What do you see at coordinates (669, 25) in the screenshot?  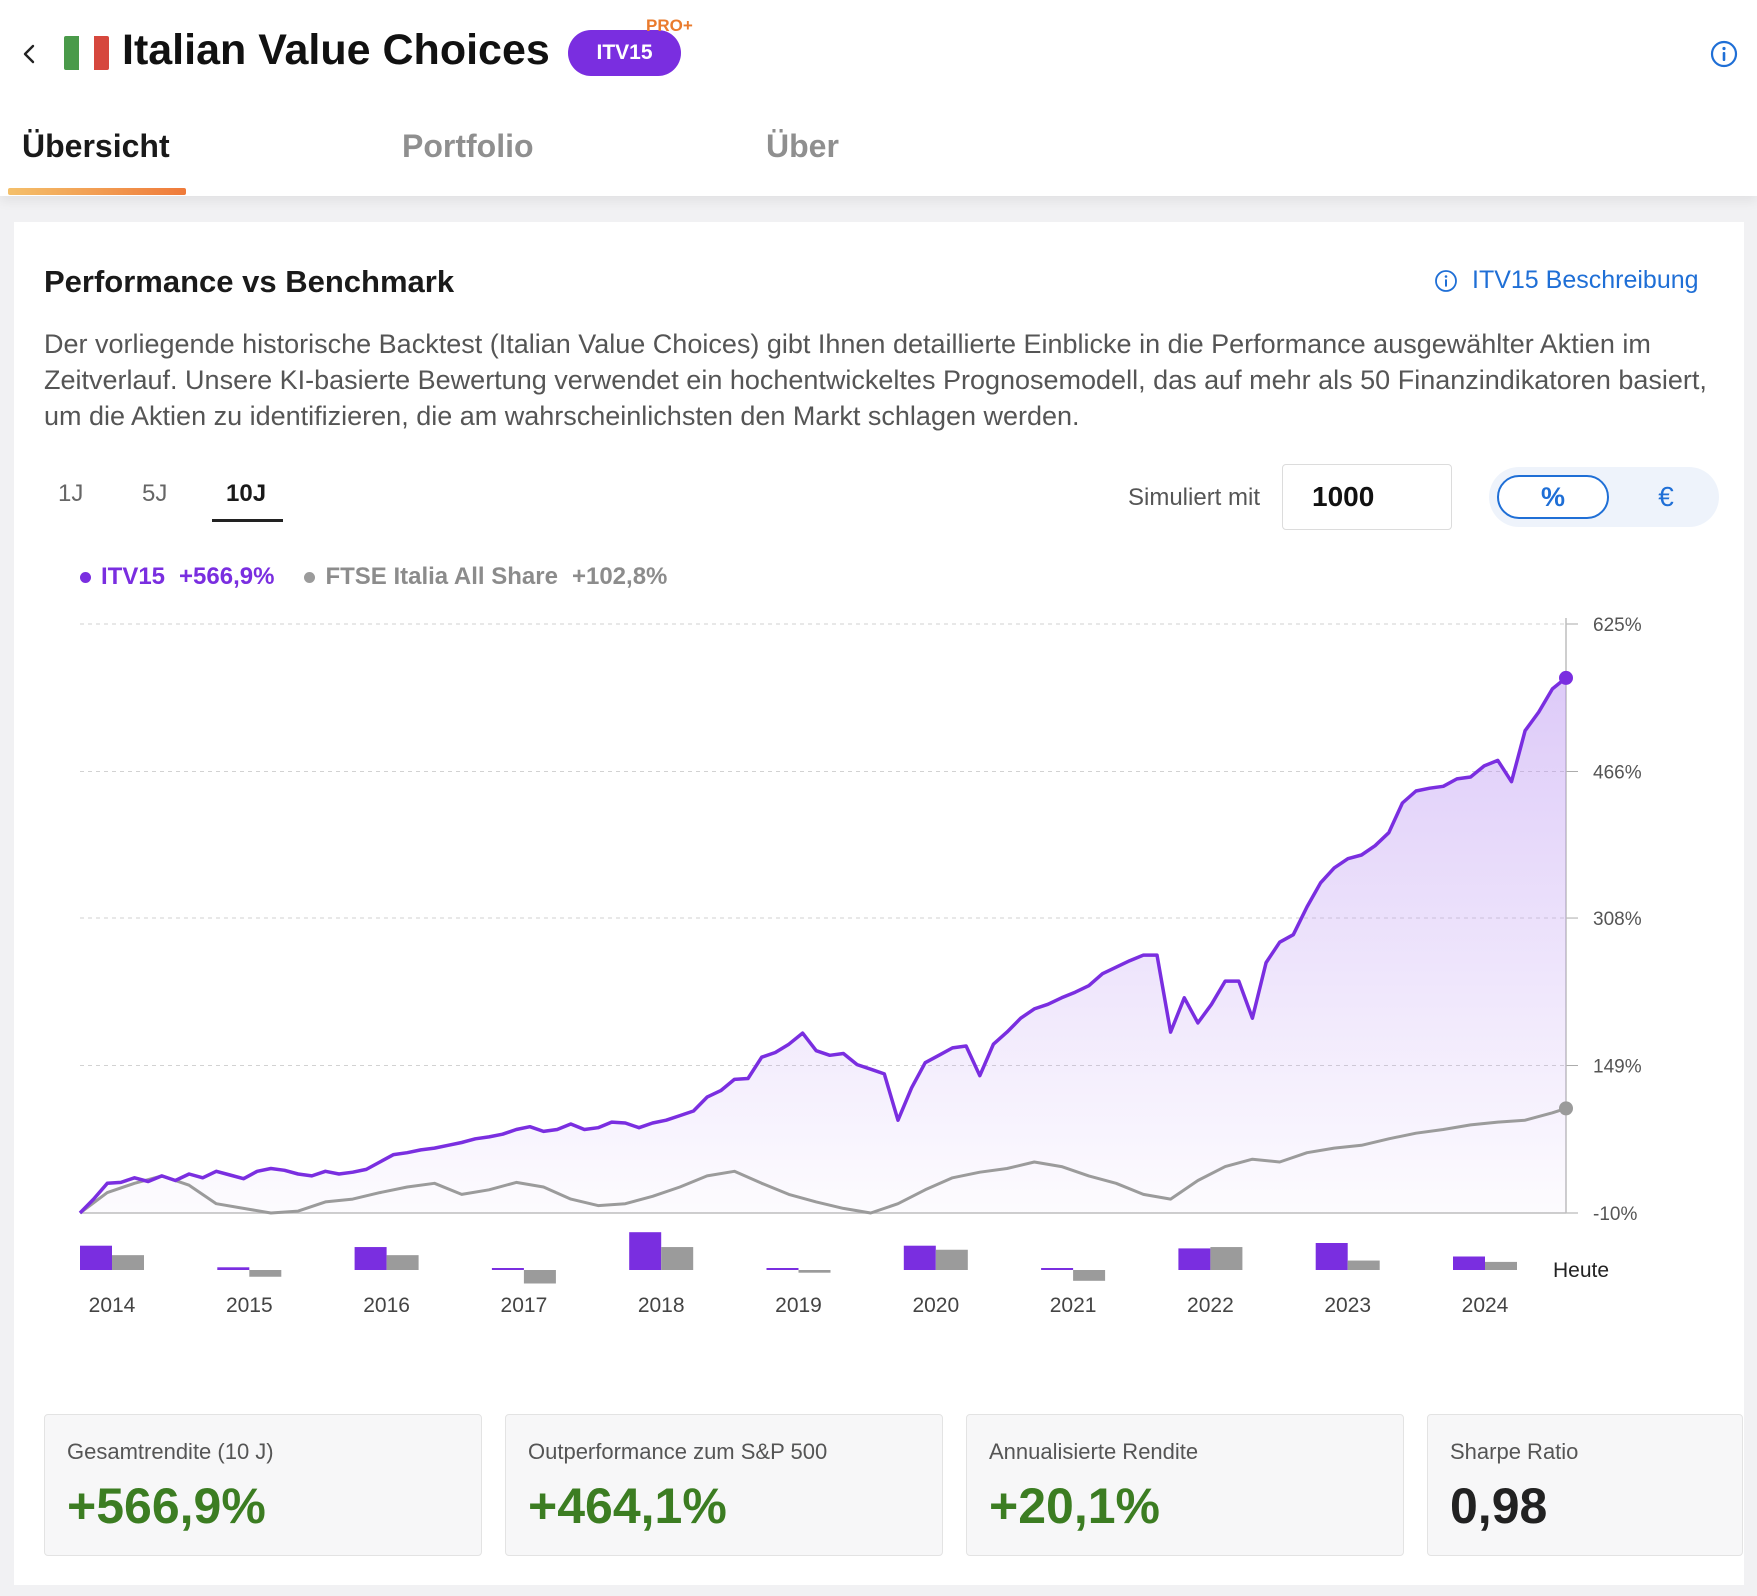 I see `pro-badge: PRO+` at bounding box center [669, 25].